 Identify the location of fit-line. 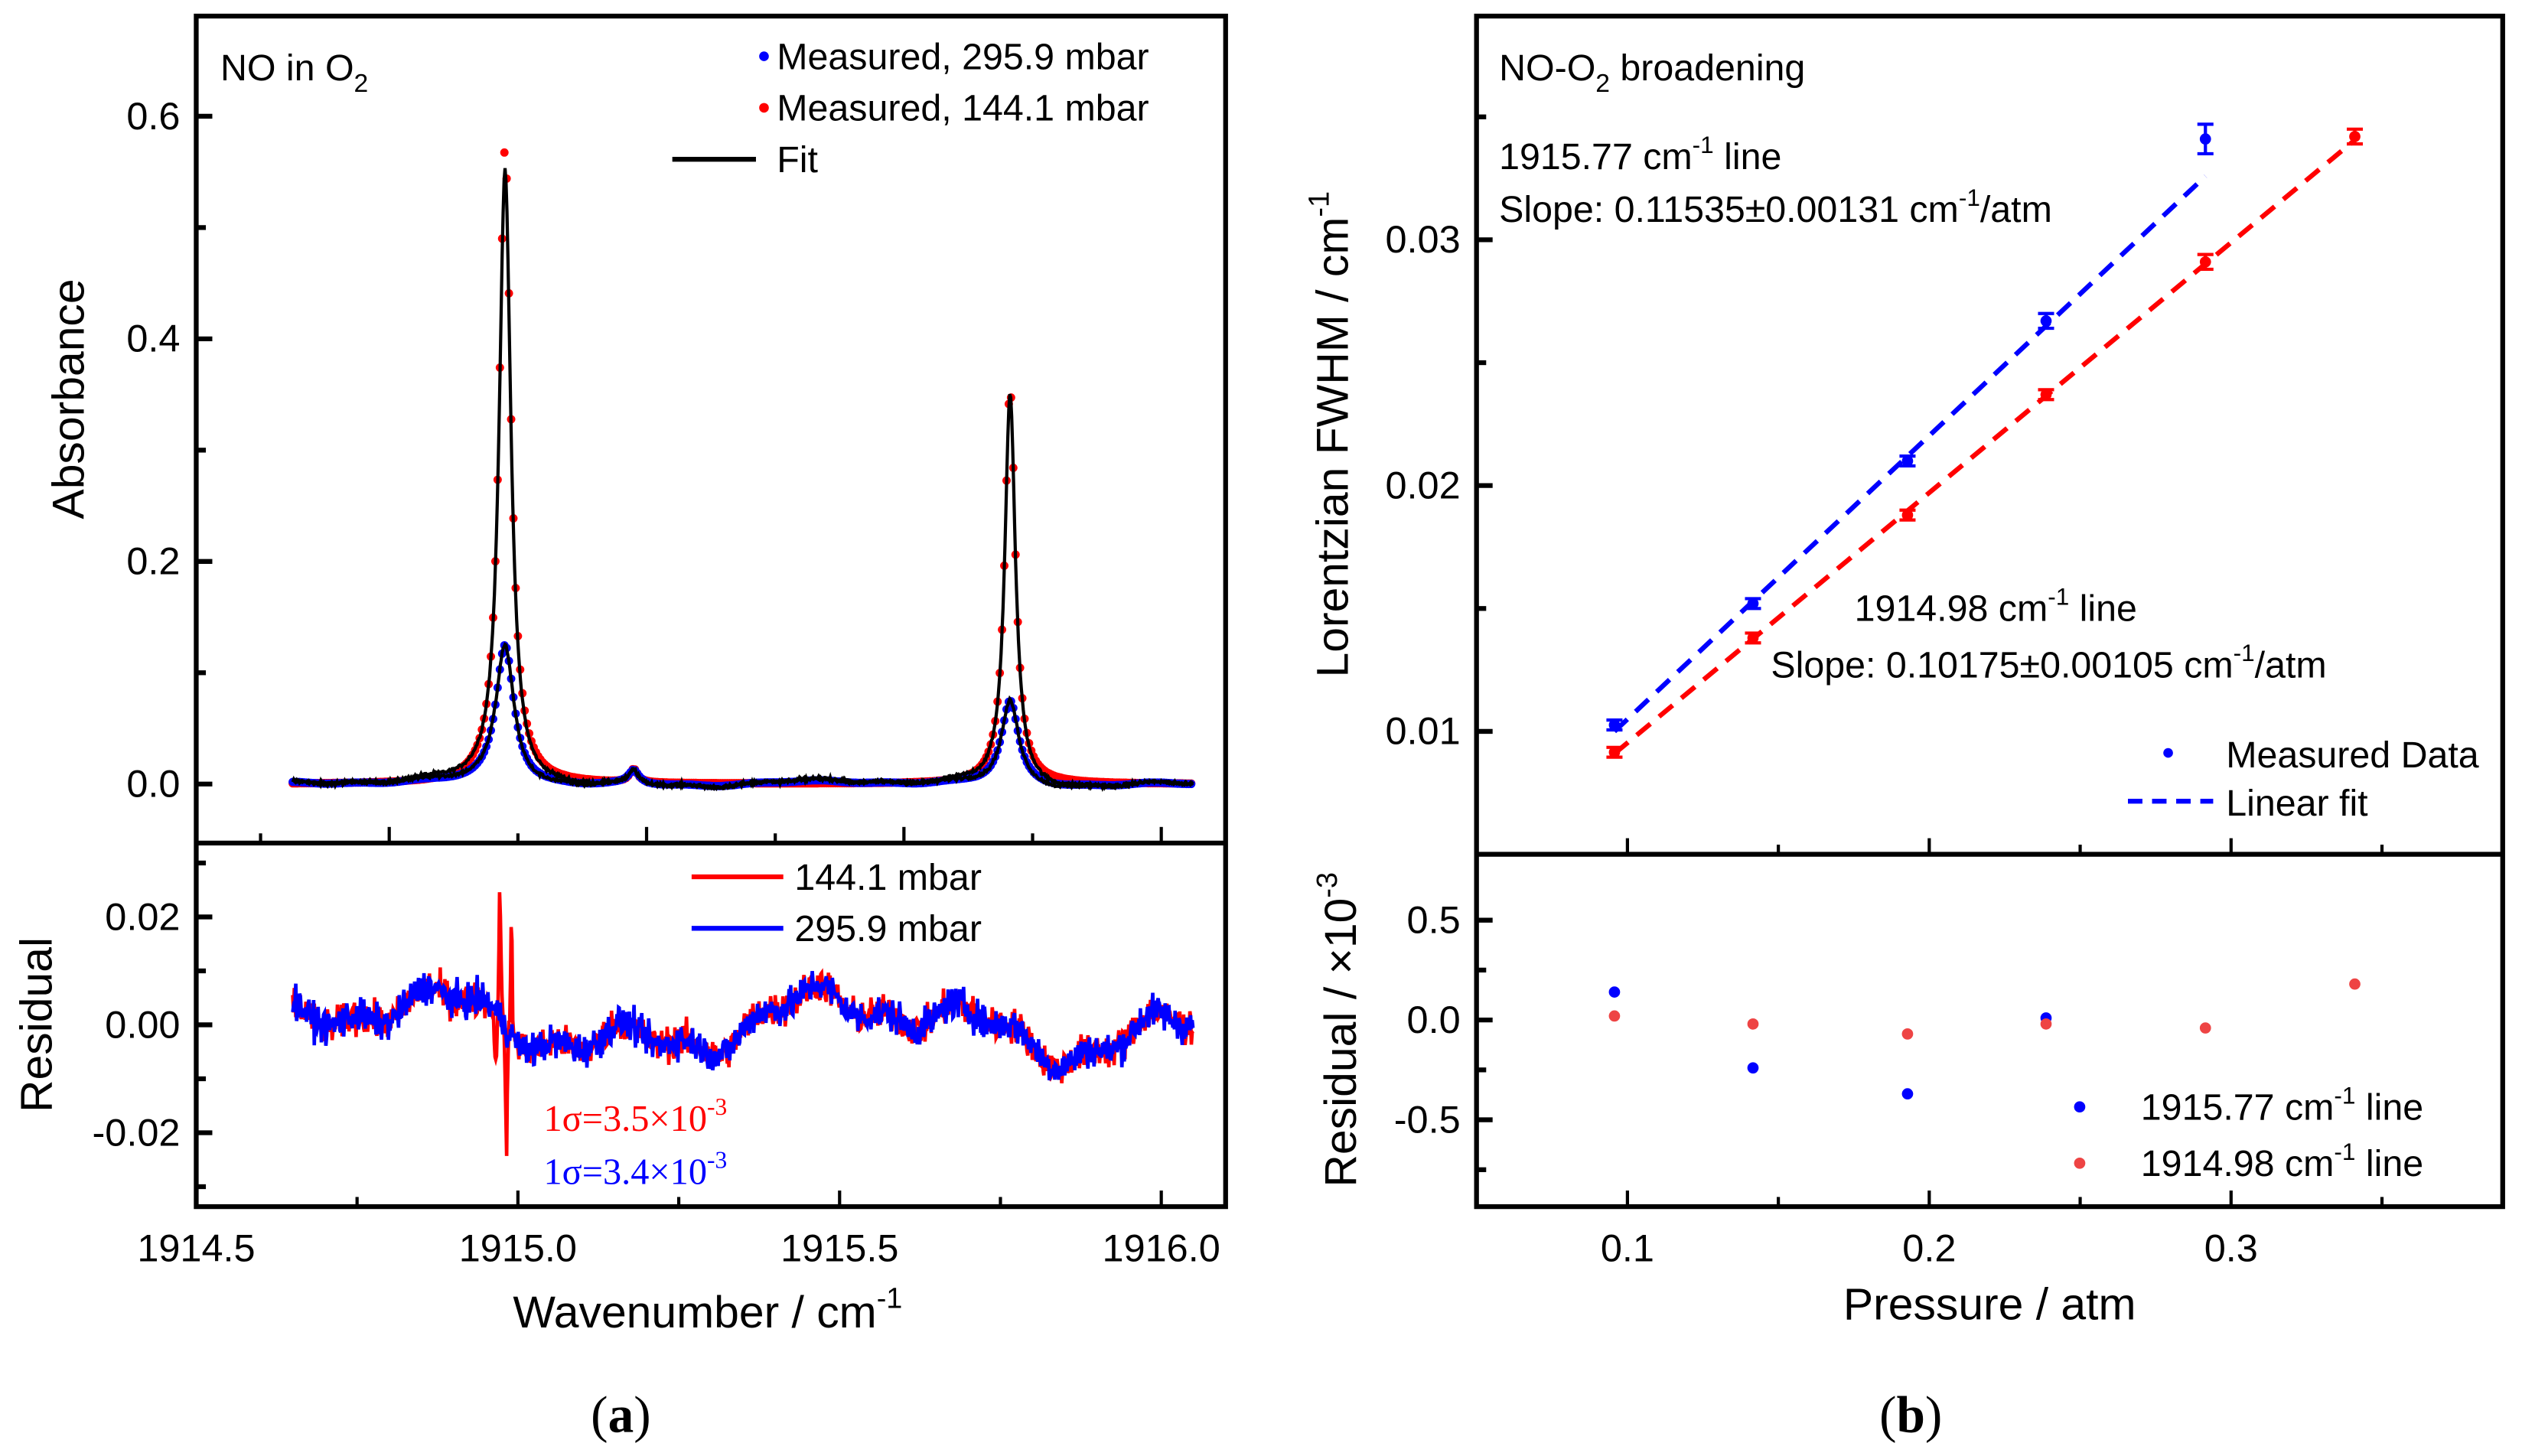
(742, 717).